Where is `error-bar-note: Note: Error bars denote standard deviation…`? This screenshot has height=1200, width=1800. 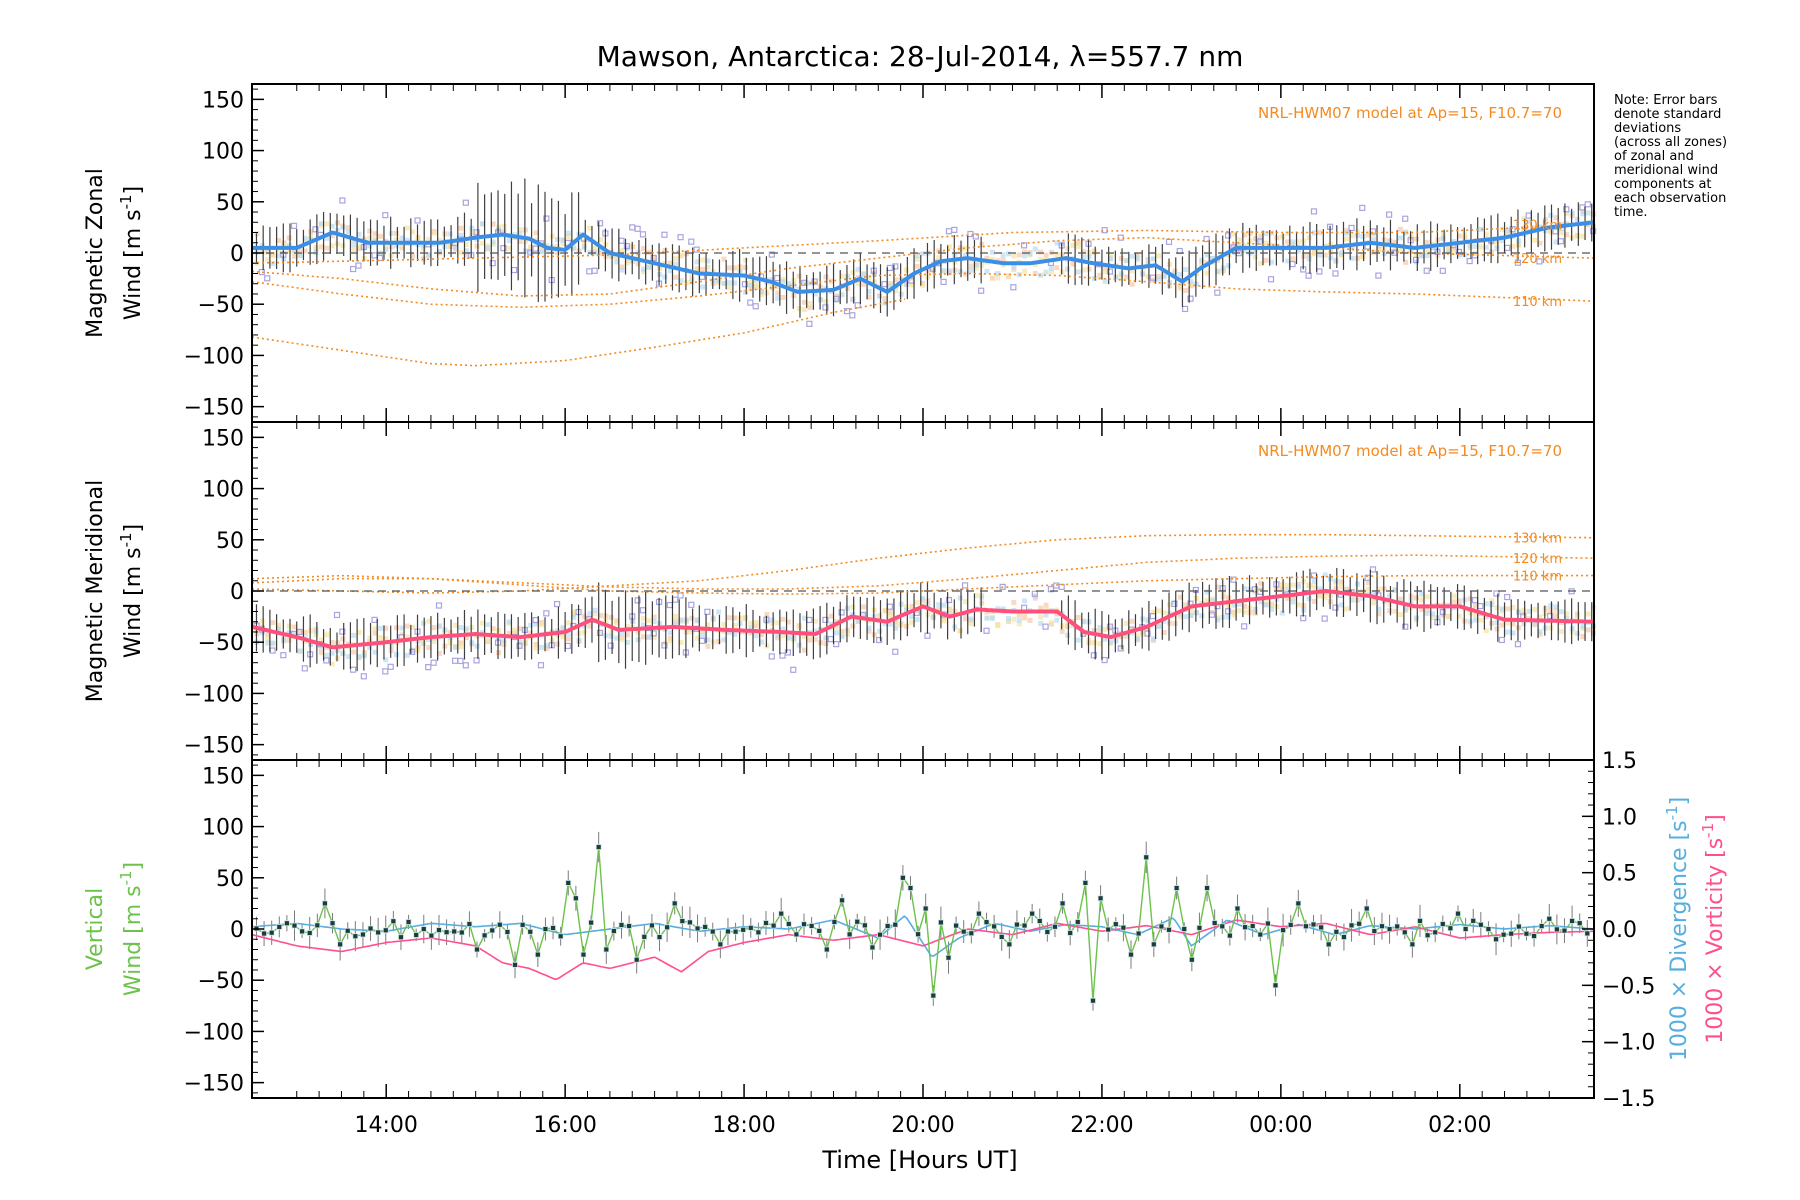
error-bar-note: Note: Error bars denote standard deviation… is located at coordinates (1694, 157).